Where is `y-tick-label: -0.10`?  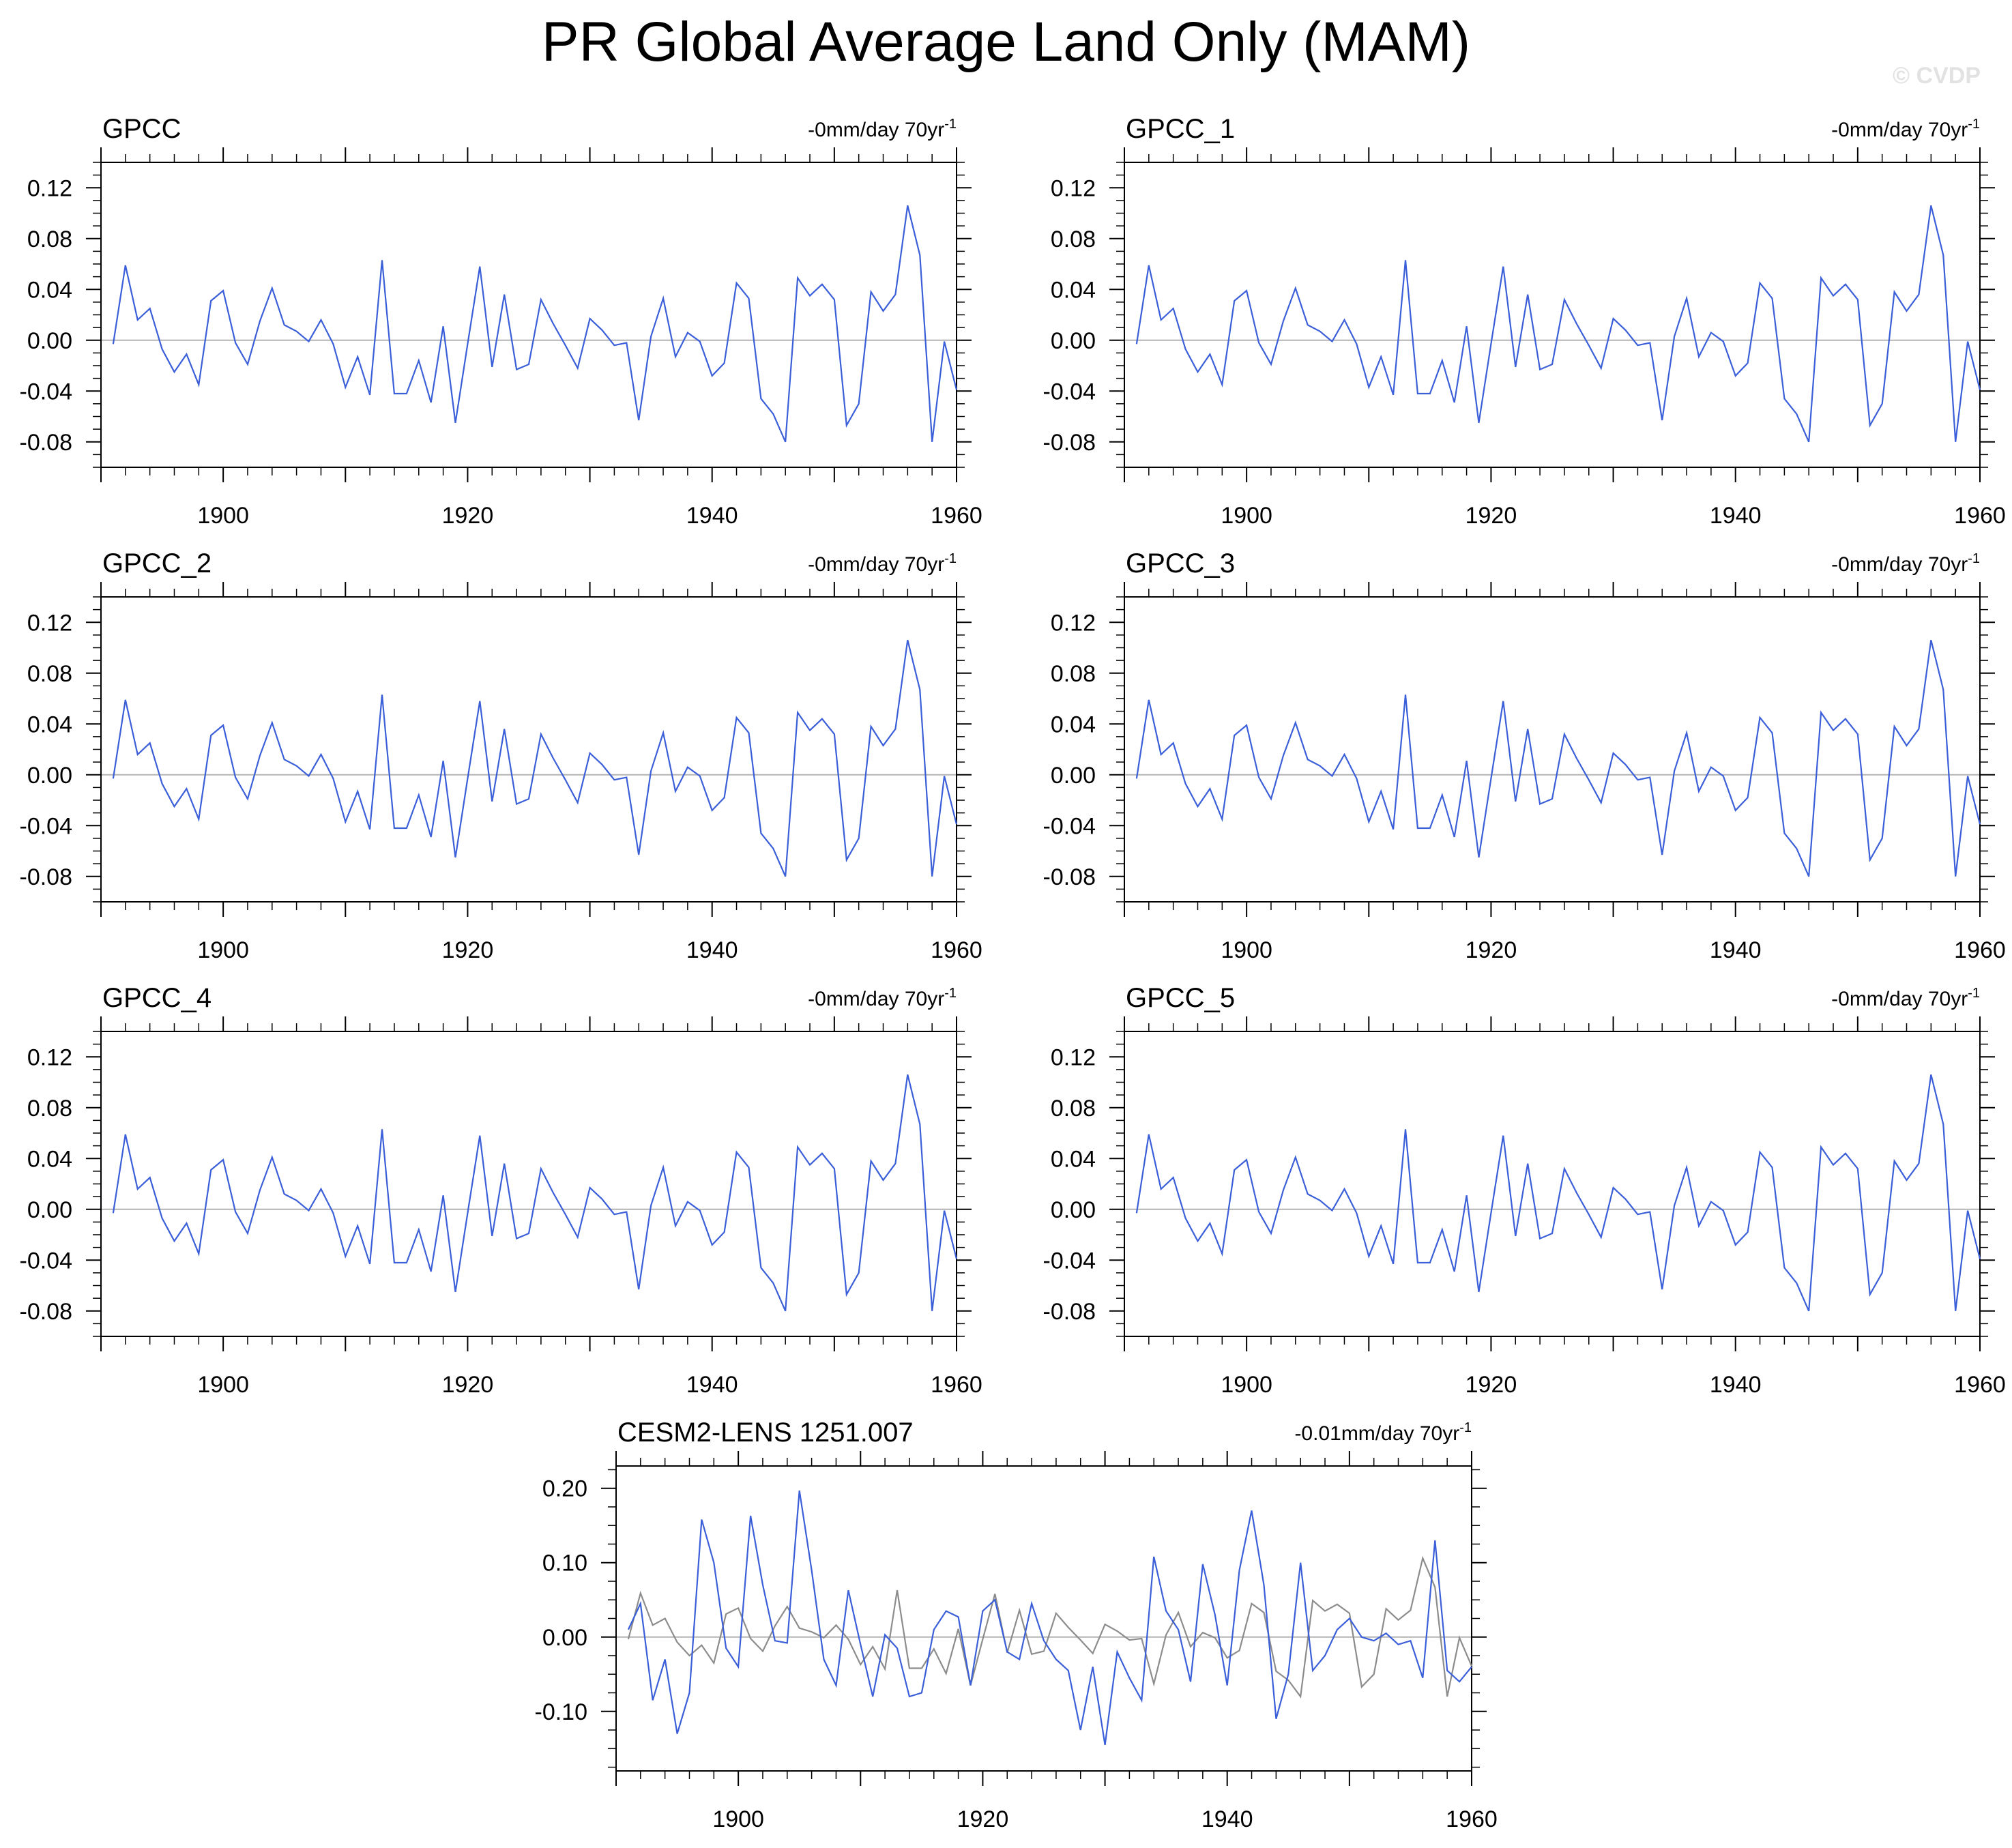
y-tick-label: -0.10 is located at coordinates (561, 1712).